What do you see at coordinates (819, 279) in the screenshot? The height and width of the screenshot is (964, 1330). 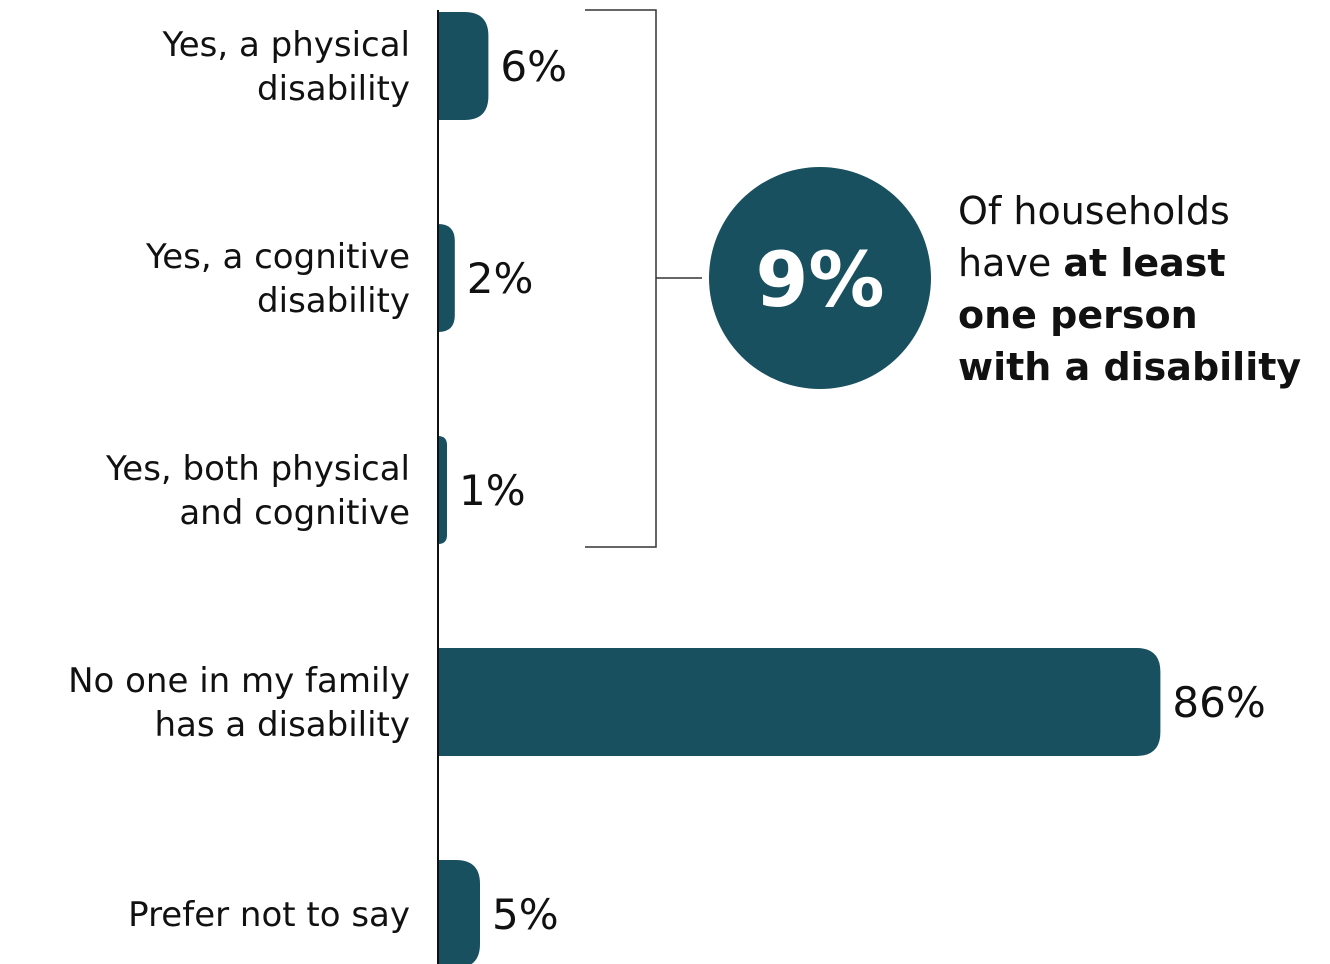 I see `callout-value: 9%` at bounding box center [819, 279].